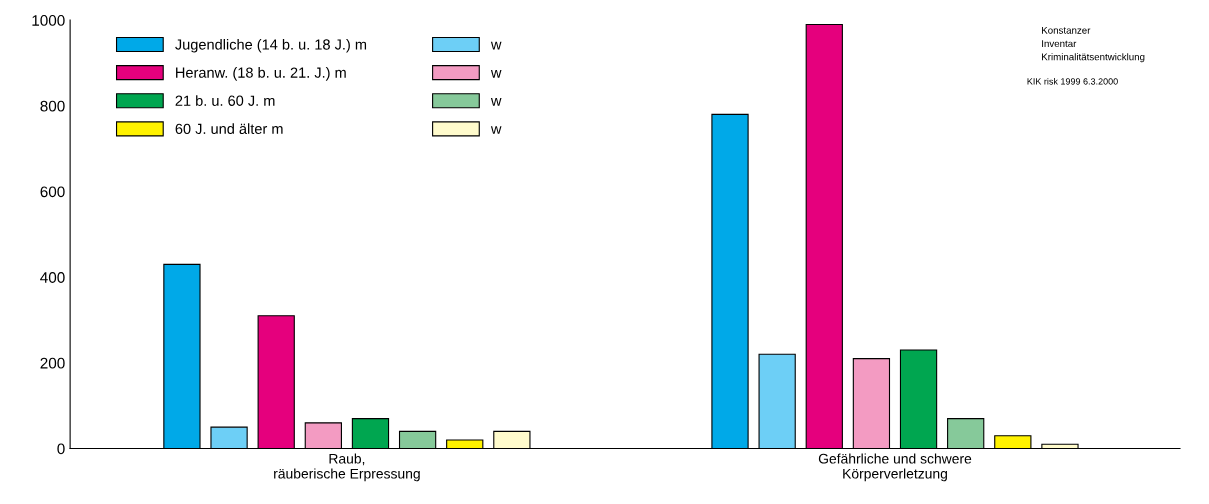 Image resolution: width=1209 pixels, height=504 pixels. What do you see at coordinates (261, 74) in the screenshot?
I see `legend-label: Heranw. (18 b. u. 21. J.) m` at bounding box center [261, 74].